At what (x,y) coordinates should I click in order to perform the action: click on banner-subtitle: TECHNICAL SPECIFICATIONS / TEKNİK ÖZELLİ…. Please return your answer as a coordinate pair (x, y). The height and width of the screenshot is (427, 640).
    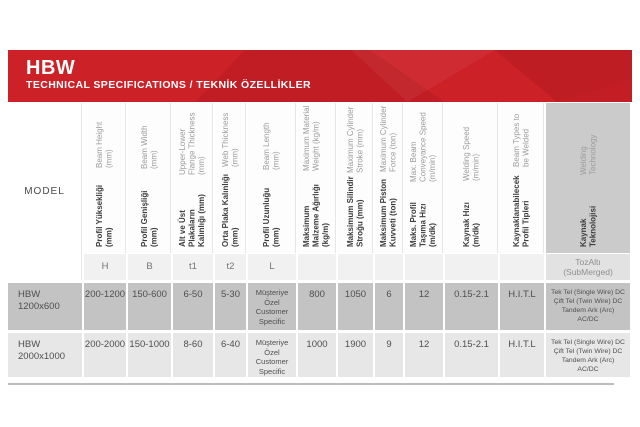
    Looking at the image, I should click on (168, 85).